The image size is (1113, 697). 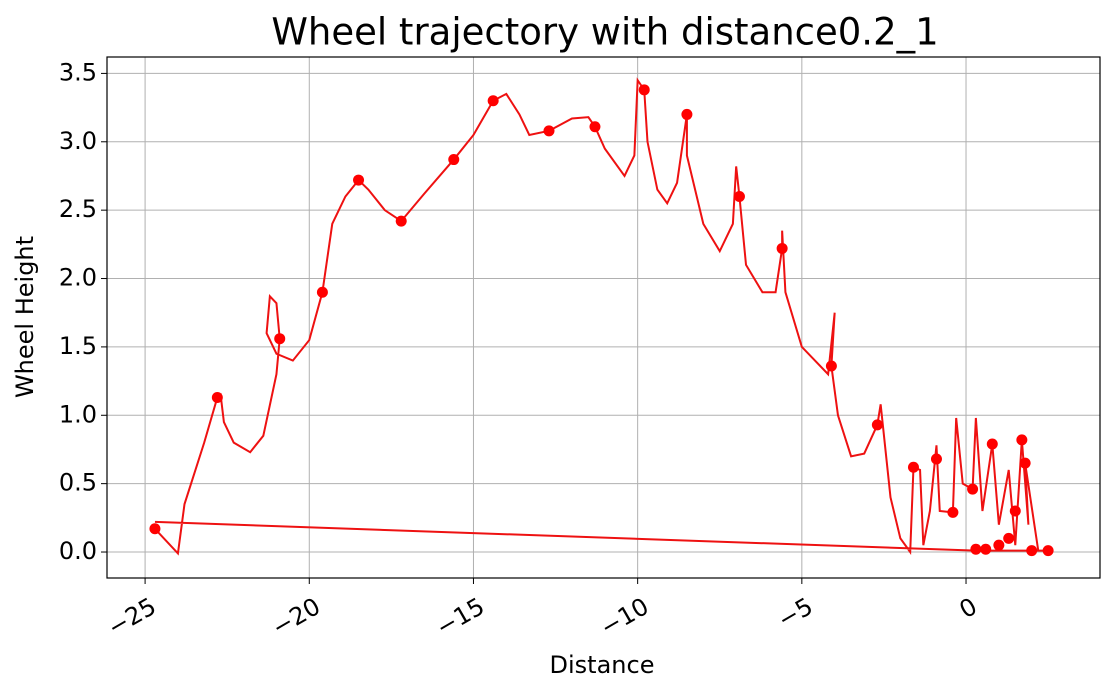 What do you see at coordinates (78, 278) in the screenshot?
I see `y-tick-label: 2.0` at bounding box center [78, 278].